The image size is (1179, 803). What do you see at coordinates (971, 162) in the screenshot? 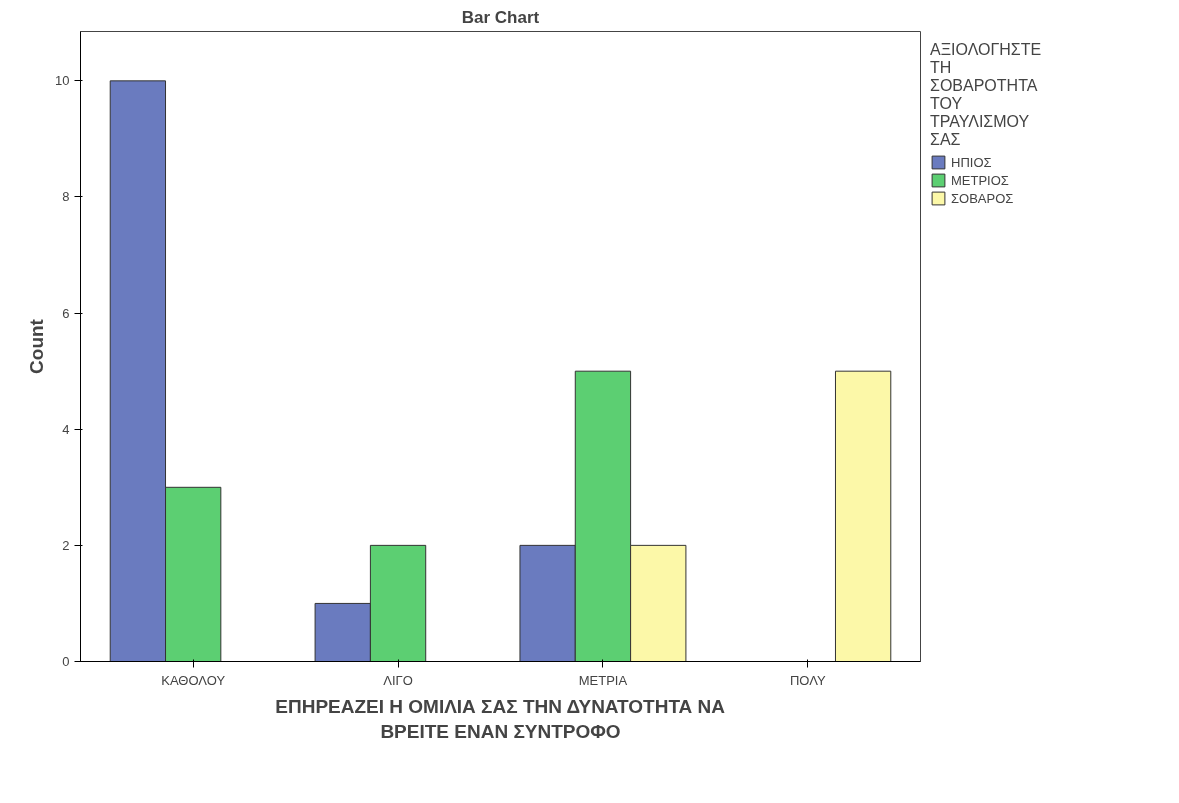
I see `legend-label: ΗΠΙΟΣ` at bounding box center [971, 162].